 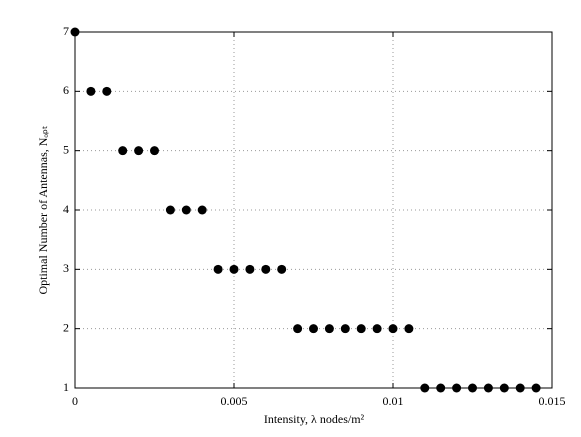 What do you see at coordinates (66, 387) in the screenshot?
I see `y-tick-label: 1` at bounding box center [66, 387].